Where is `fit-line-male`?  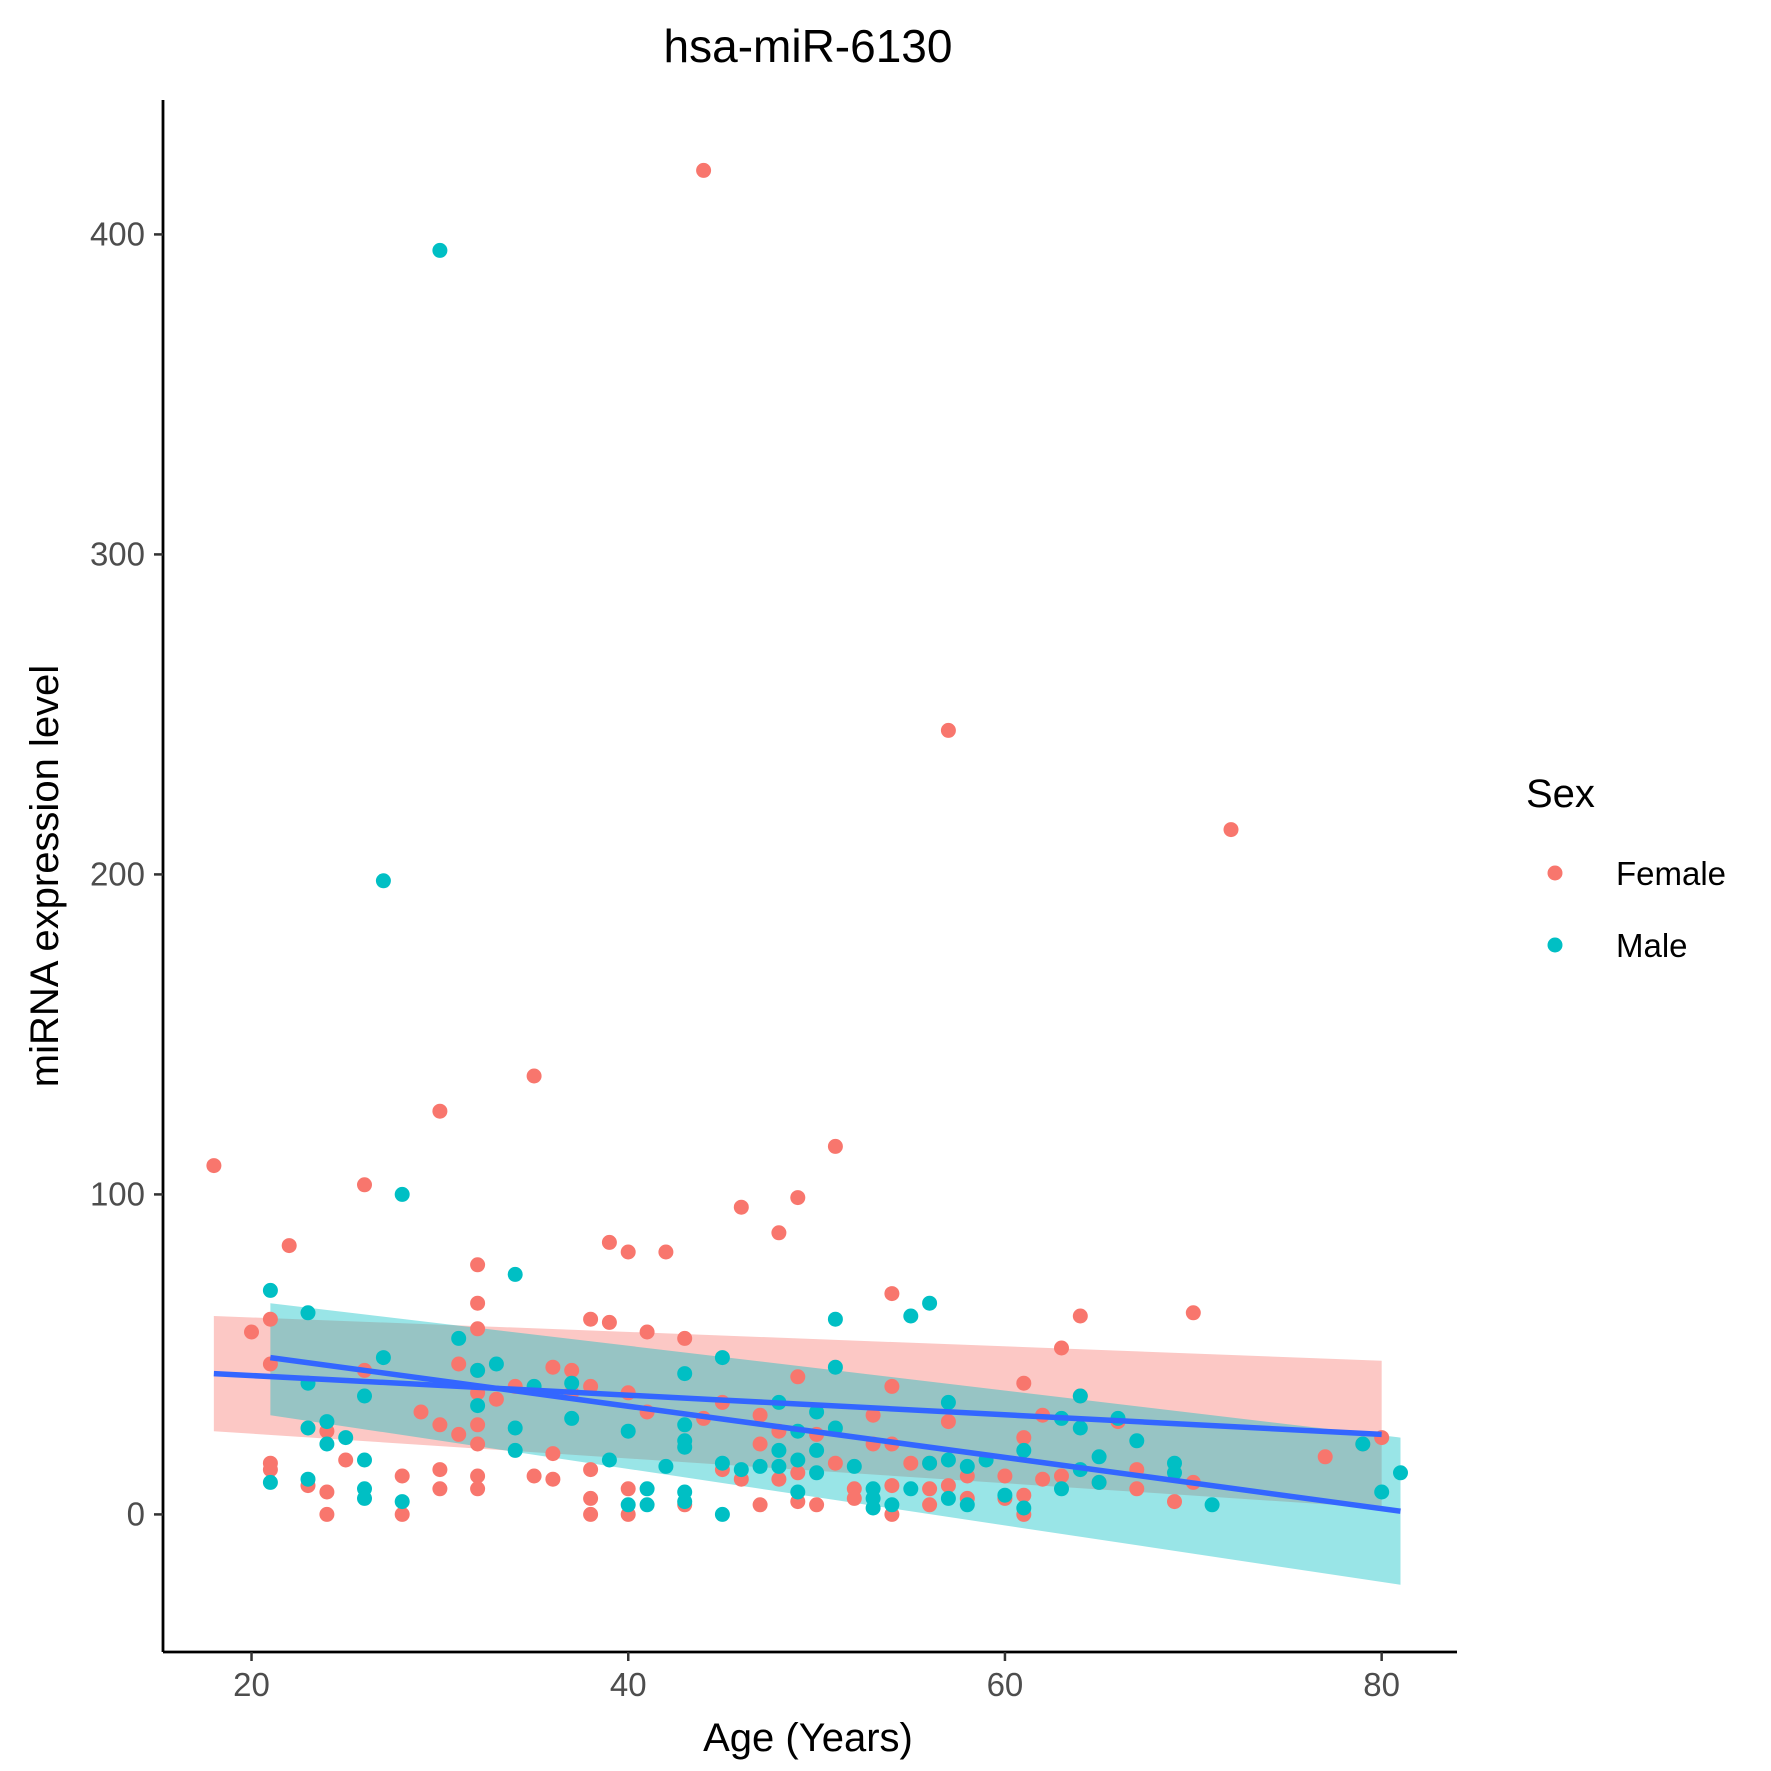 fit-line-male is located at coordinates (835, 1434).